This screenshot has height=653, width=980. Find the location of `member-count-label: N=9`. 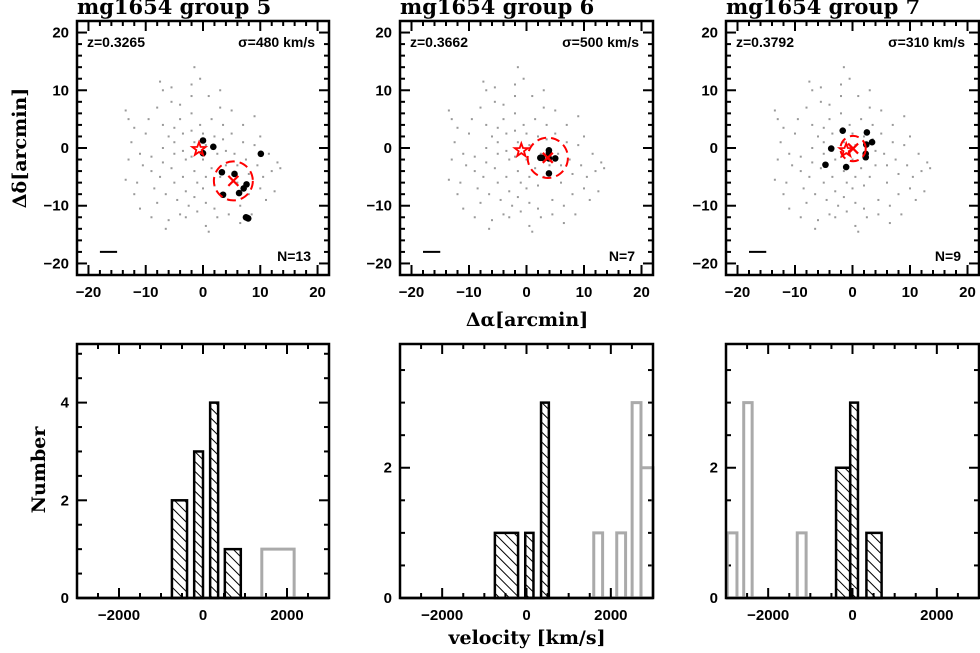

member-count-label: N=9 is located at coordinates (948, 256).